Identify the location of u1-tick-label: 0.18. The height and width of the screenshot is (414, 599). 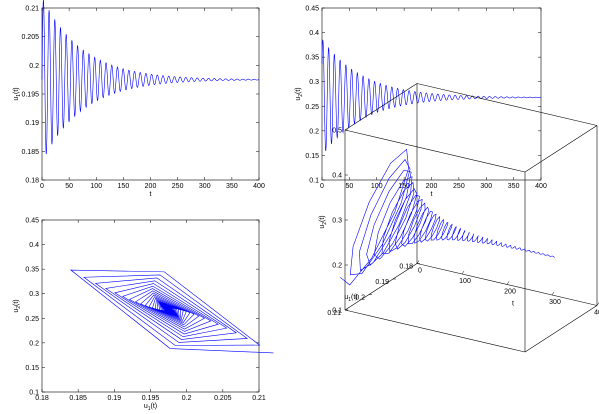
(406, 267).